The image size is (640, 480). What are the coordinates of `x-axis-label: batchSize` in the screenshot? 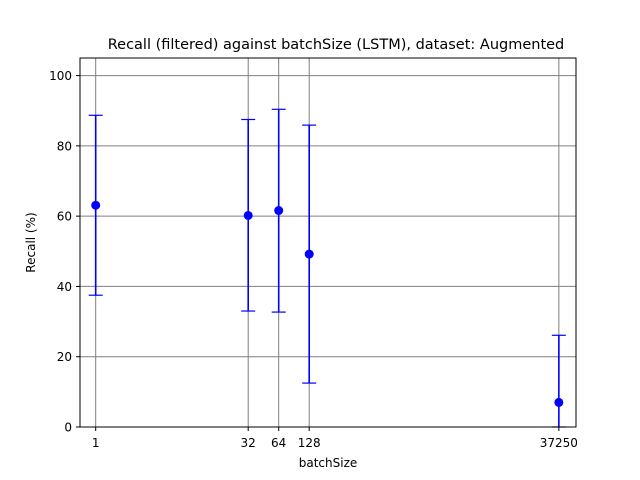 It's located at (328, 463).